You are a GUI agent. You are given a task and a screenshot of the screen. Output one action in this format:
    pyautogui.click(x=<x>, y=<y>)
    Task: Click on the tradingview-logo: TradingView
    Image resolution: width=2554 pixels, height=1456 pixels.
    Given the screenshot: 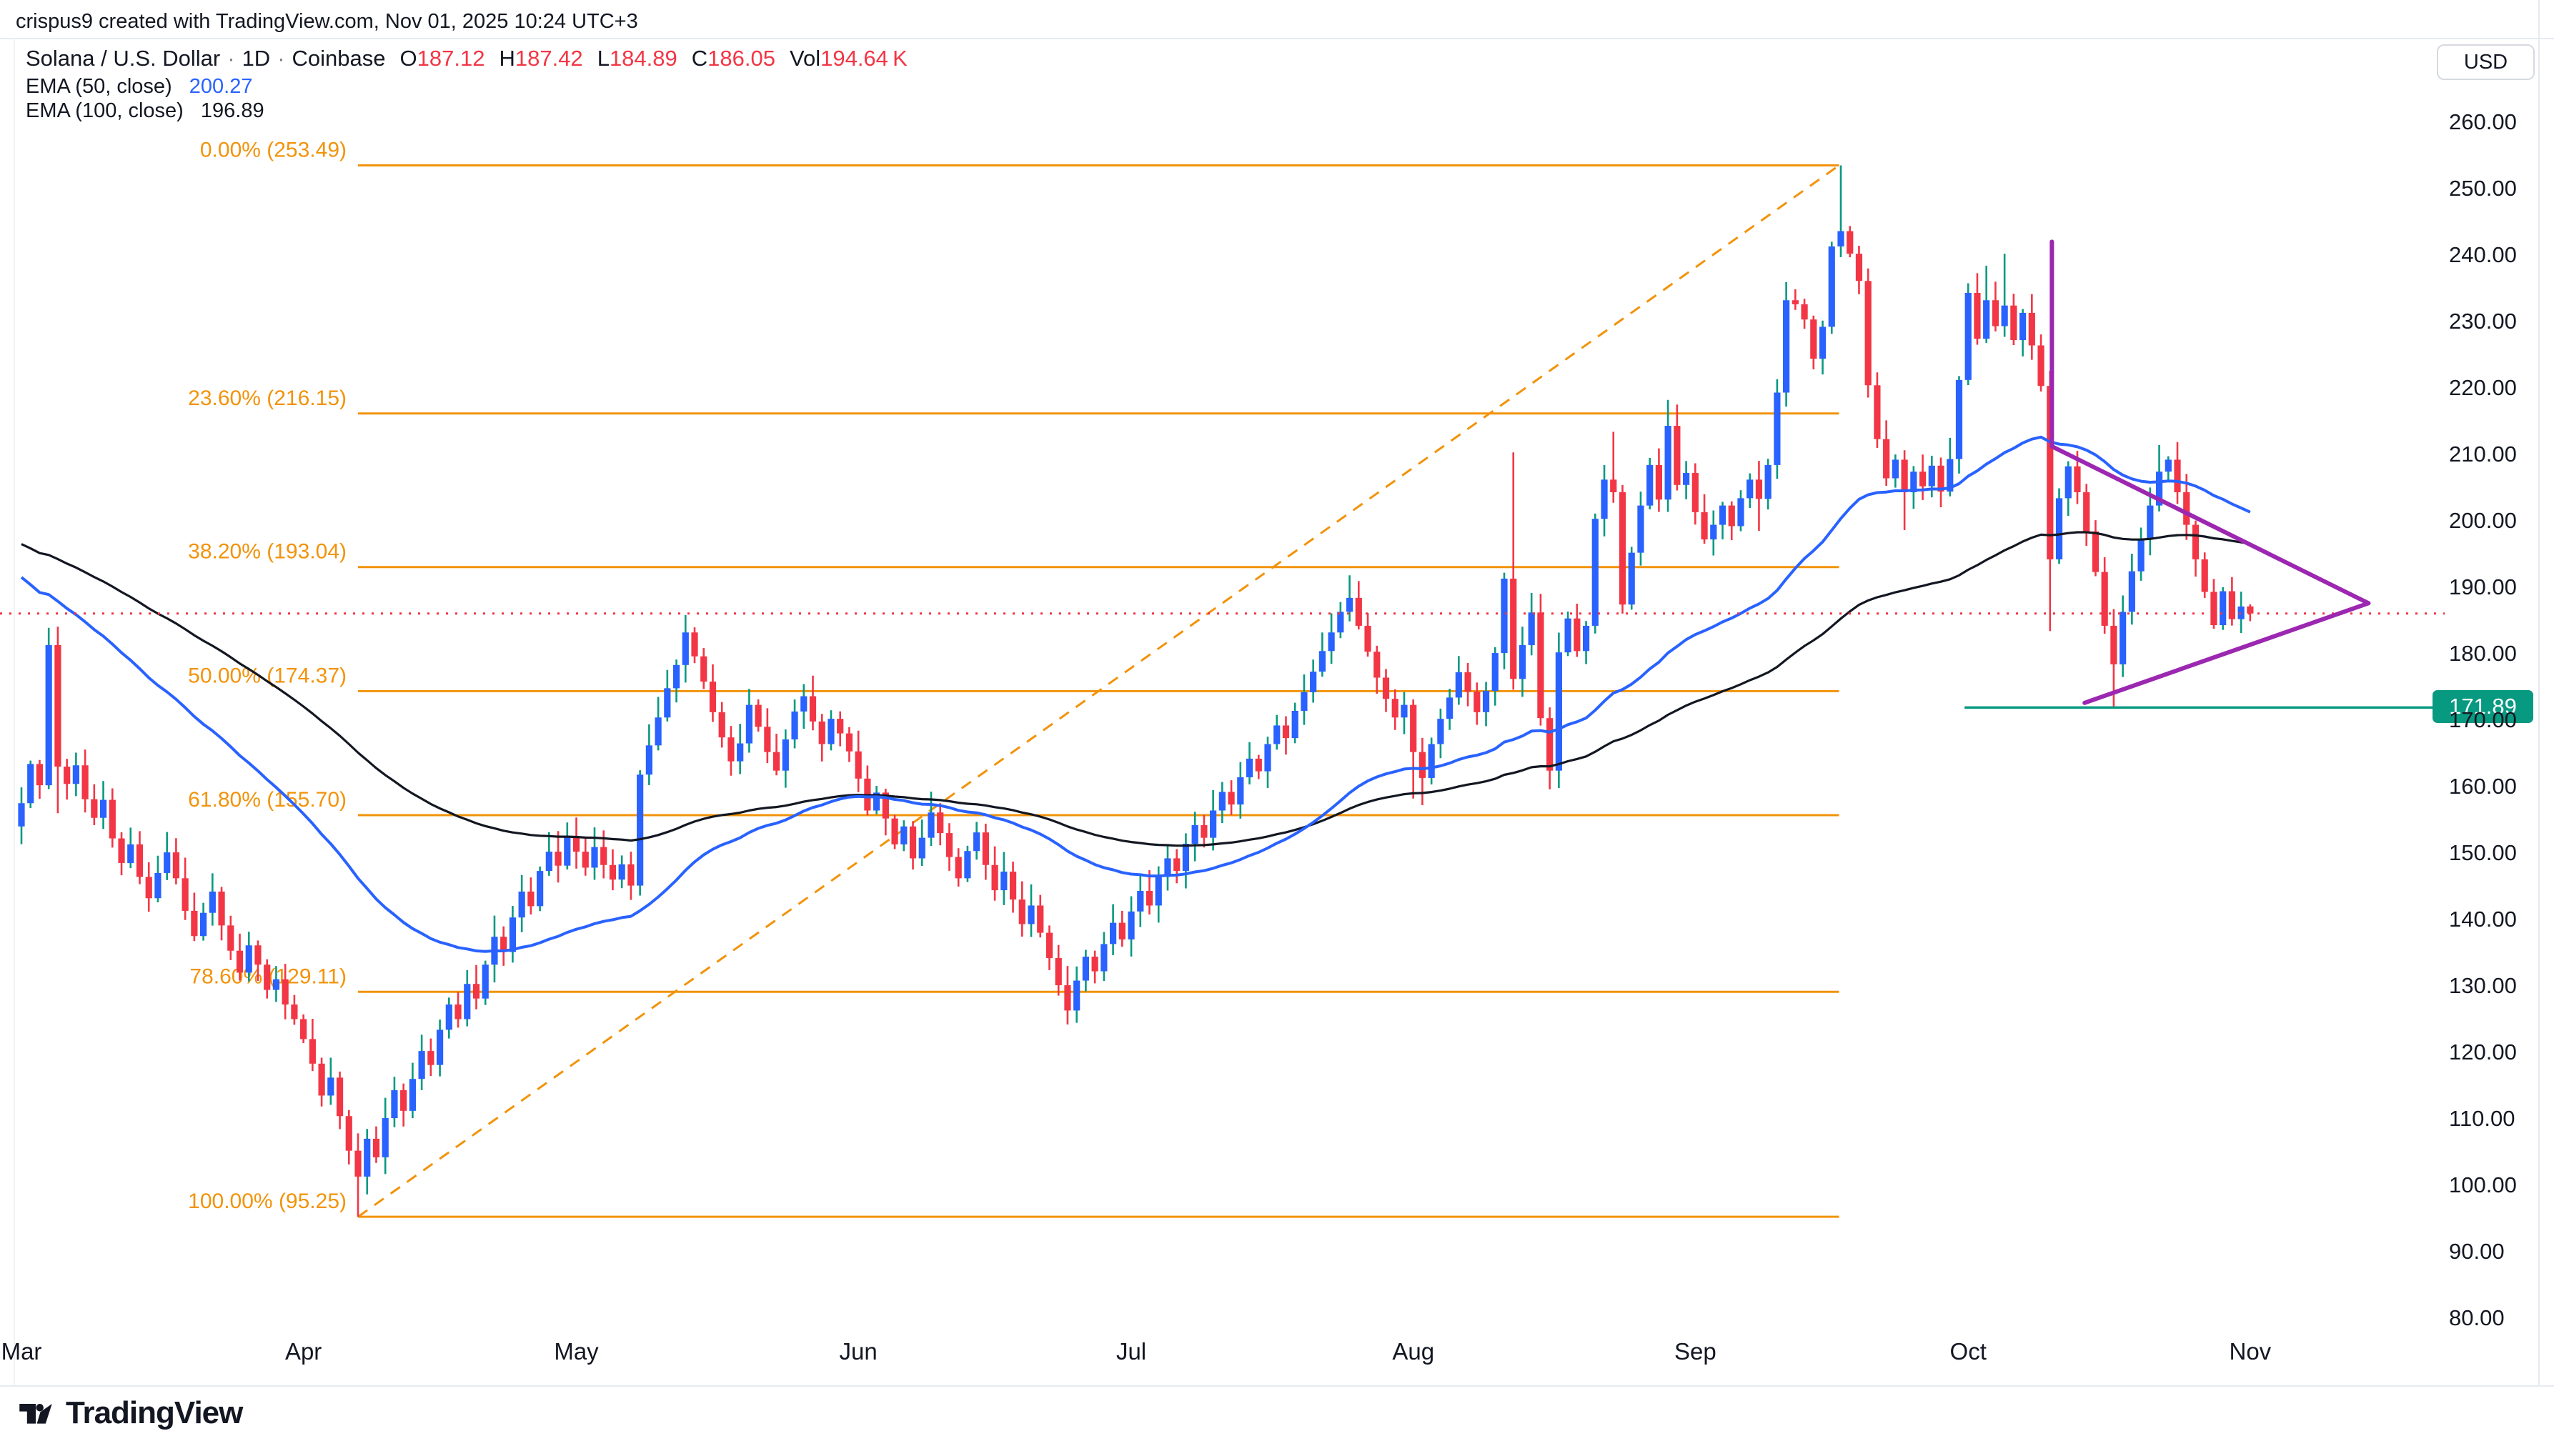 What is the action you would take?
    pyautogui.click(x=130, y=1413)
    